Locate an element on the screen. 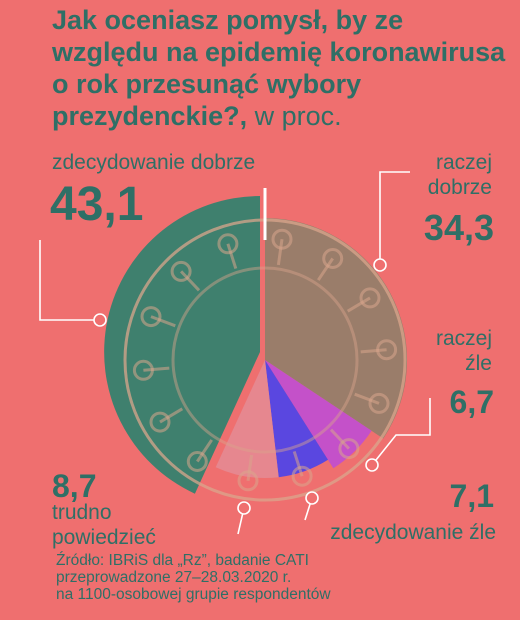 The height and width of the screenshot is (620, 520). label-trudno-powiedziec-line1: trudno is located at coordinates (82, 512).